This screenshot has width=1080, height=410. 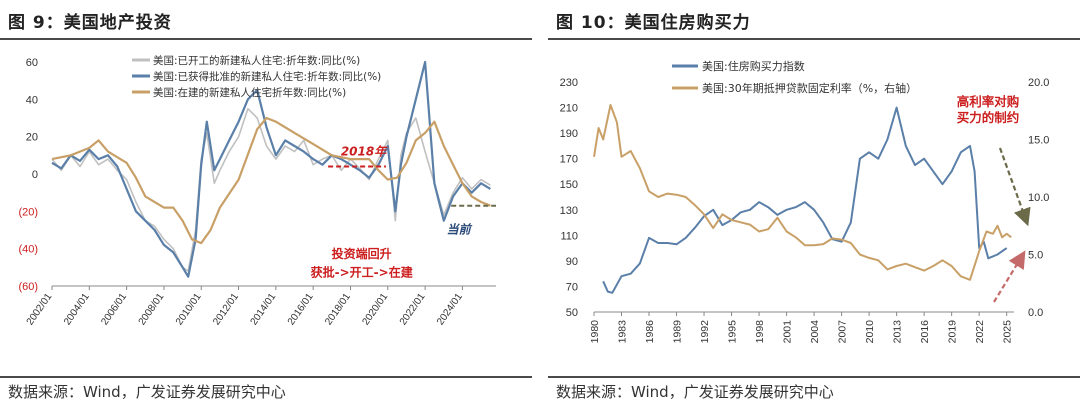 What do you see at coordinates (753, 66) in the screenshot?
I see `legend-label: 美国:住房购买力指数` at bounding box center [753, 66].